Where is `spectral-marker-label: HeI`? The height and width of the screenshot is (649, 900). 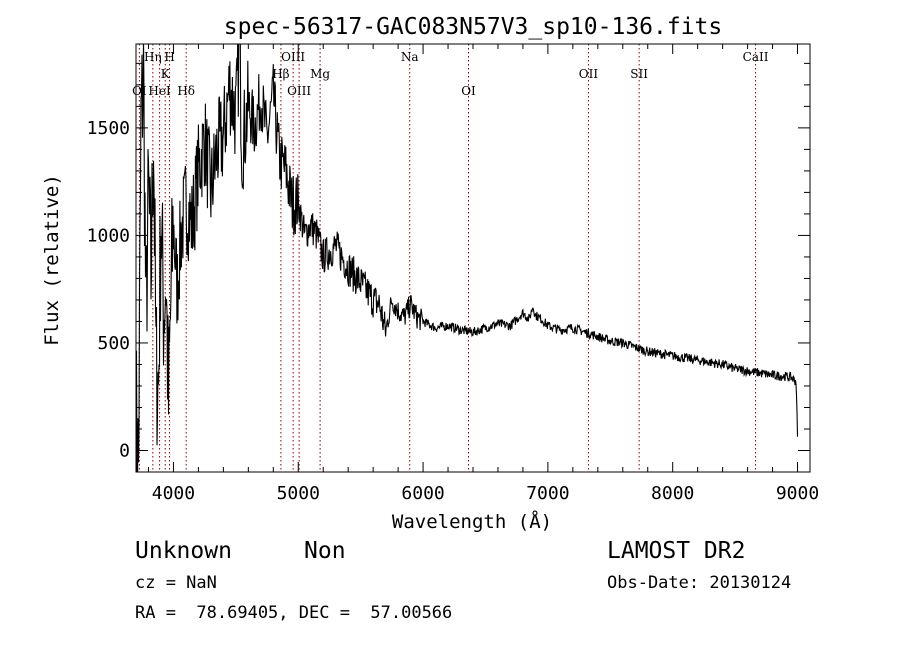 spectral-marker-label: HeI is located at coordinates (159, 91).